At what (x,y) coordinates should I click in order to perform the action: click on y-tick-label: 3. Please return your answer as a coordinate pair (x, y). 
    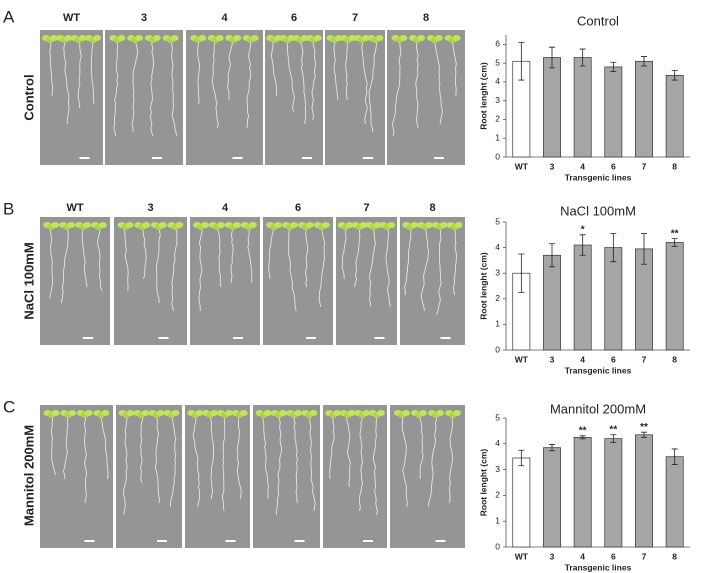
    Looking at the image, I should click on (497, 272).